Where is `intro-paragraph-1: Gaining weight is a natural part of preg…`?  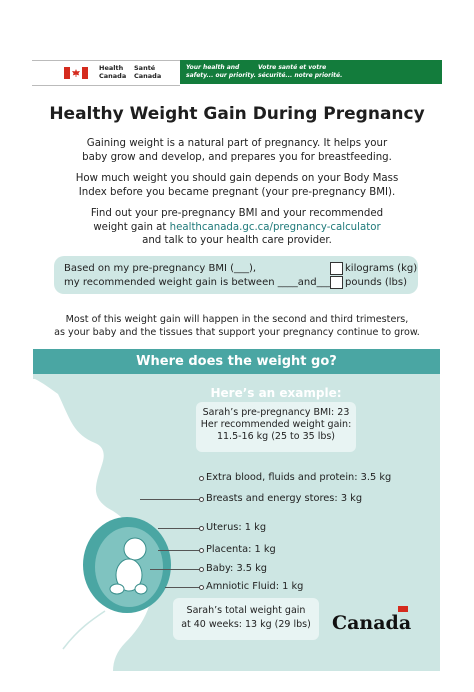
intro-paragraph-1: Gaining weight is a natural part of preg… is located at coordinates (237, 150).